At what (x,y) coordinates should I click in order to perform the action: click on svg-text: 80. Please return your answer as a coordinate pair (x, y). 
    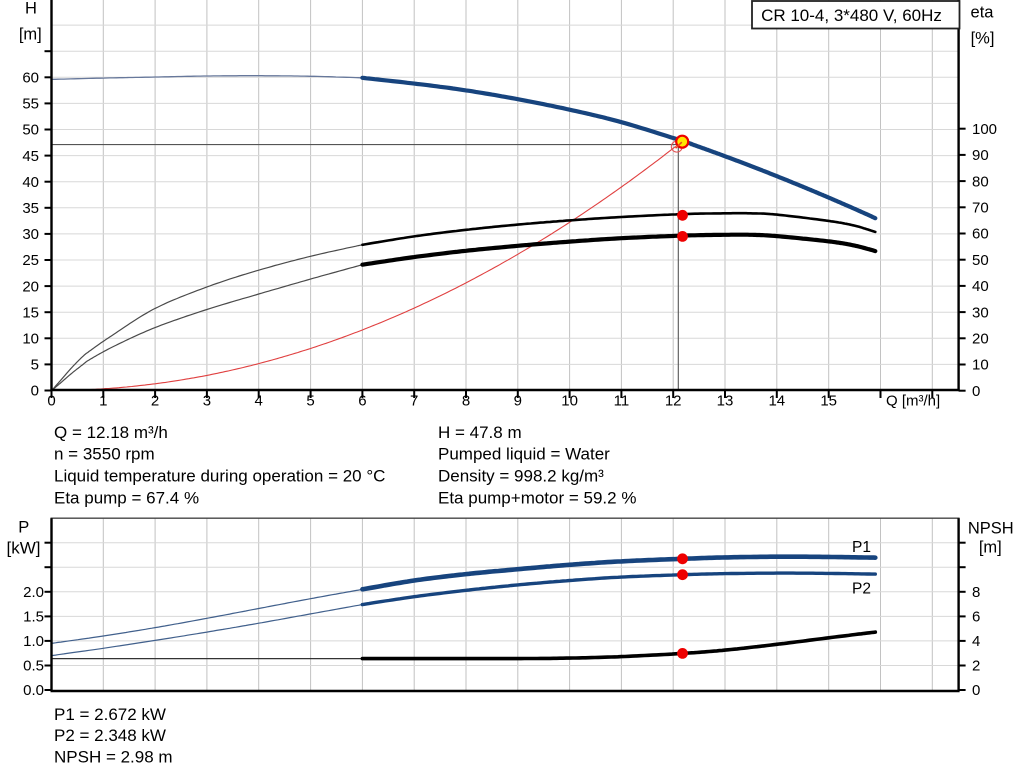
    Looking at the image, I should click on (980, 181).